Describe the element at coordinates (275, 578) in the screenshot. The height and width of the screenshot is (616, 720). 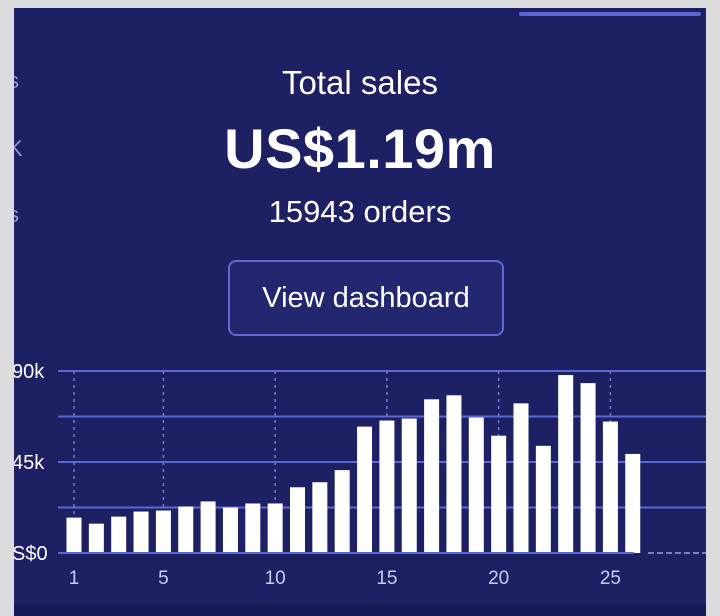
I see `x-tick-label: 10` at that location.